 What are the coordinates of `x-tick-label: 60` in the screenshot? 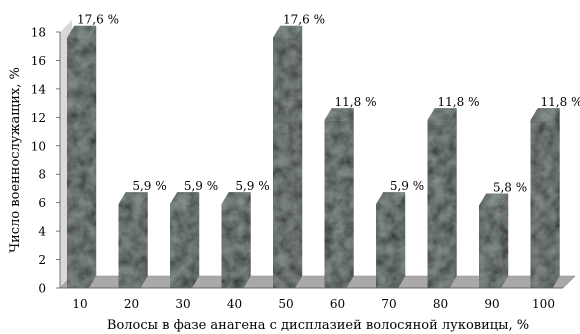 It's located at (337, 304).